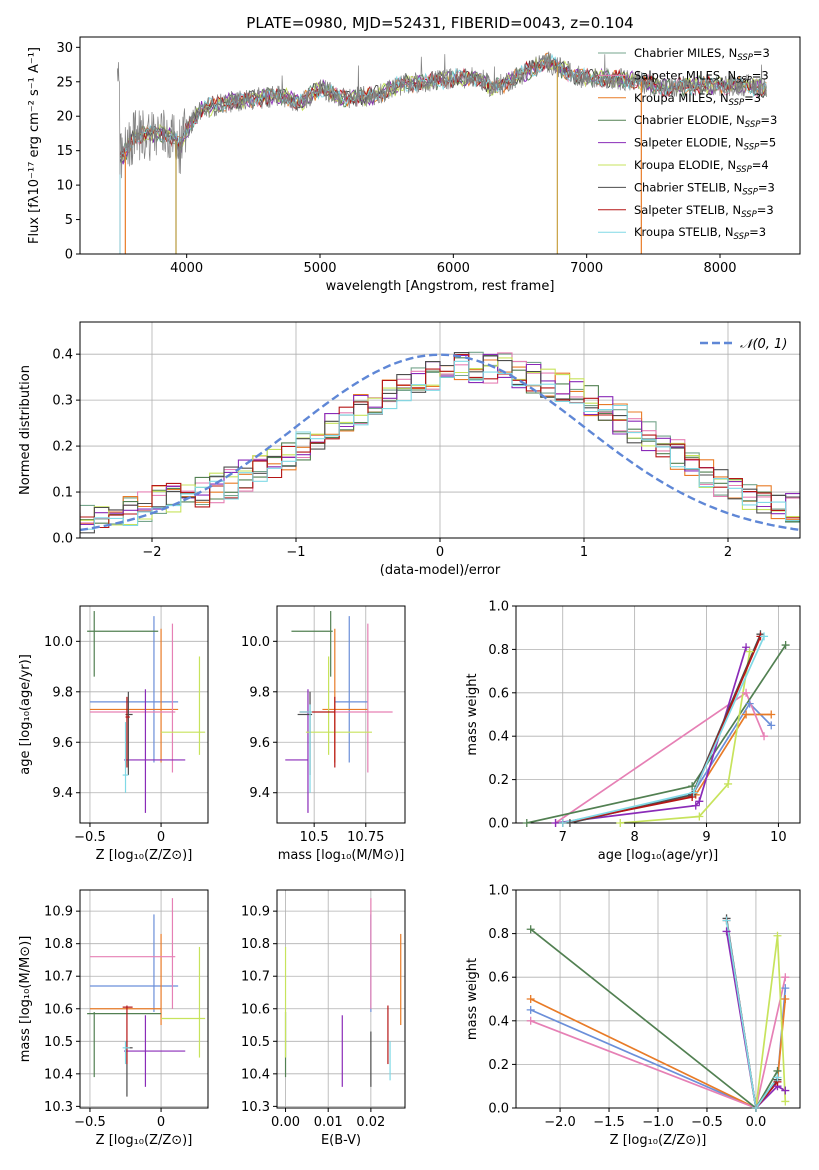 The width and height of the screenshot is (819, 1170). What do you see at coordinates (586, 268) in the screenshot?
I see `x-tick-label: 7000` at bounding box center [586, 268].